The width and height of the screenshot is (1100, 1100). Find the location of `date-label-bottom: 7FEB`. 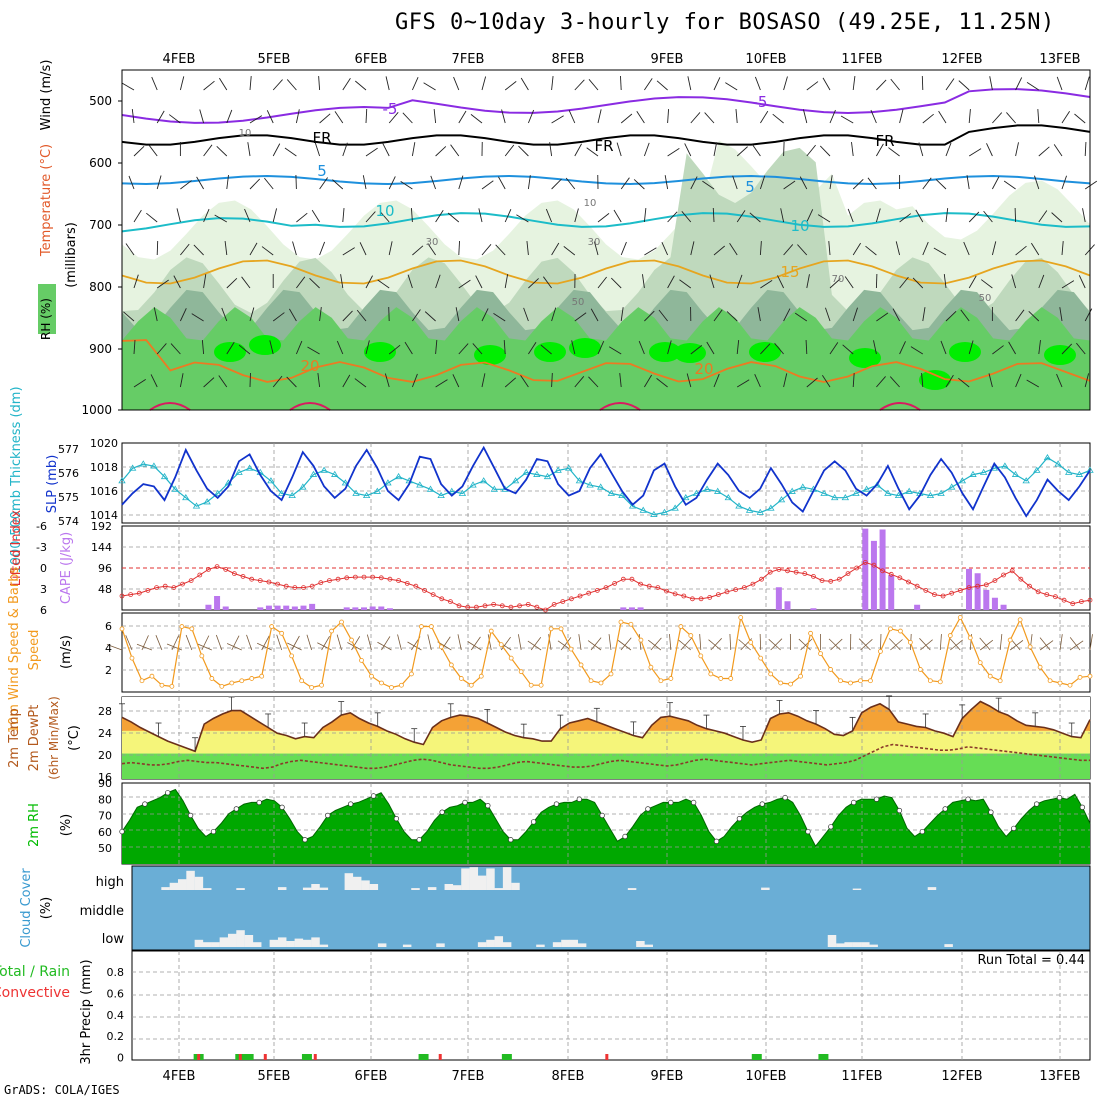

date-label-bottom: 7FEB is located at coordinates (468, 1076).